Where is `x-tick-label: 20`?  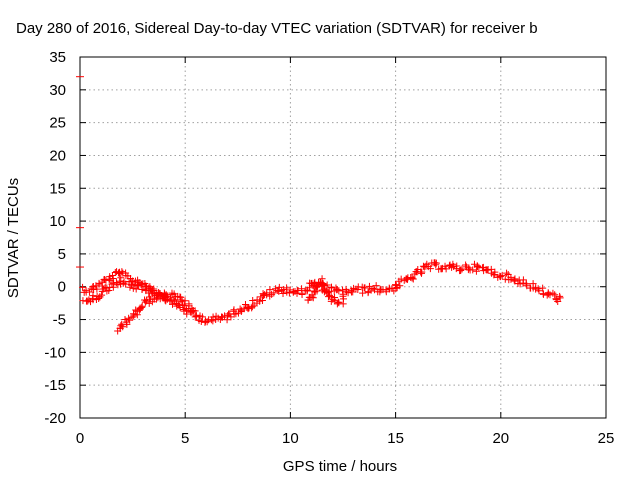 x-tick-label: 20 is located at coordinates (500, 438).